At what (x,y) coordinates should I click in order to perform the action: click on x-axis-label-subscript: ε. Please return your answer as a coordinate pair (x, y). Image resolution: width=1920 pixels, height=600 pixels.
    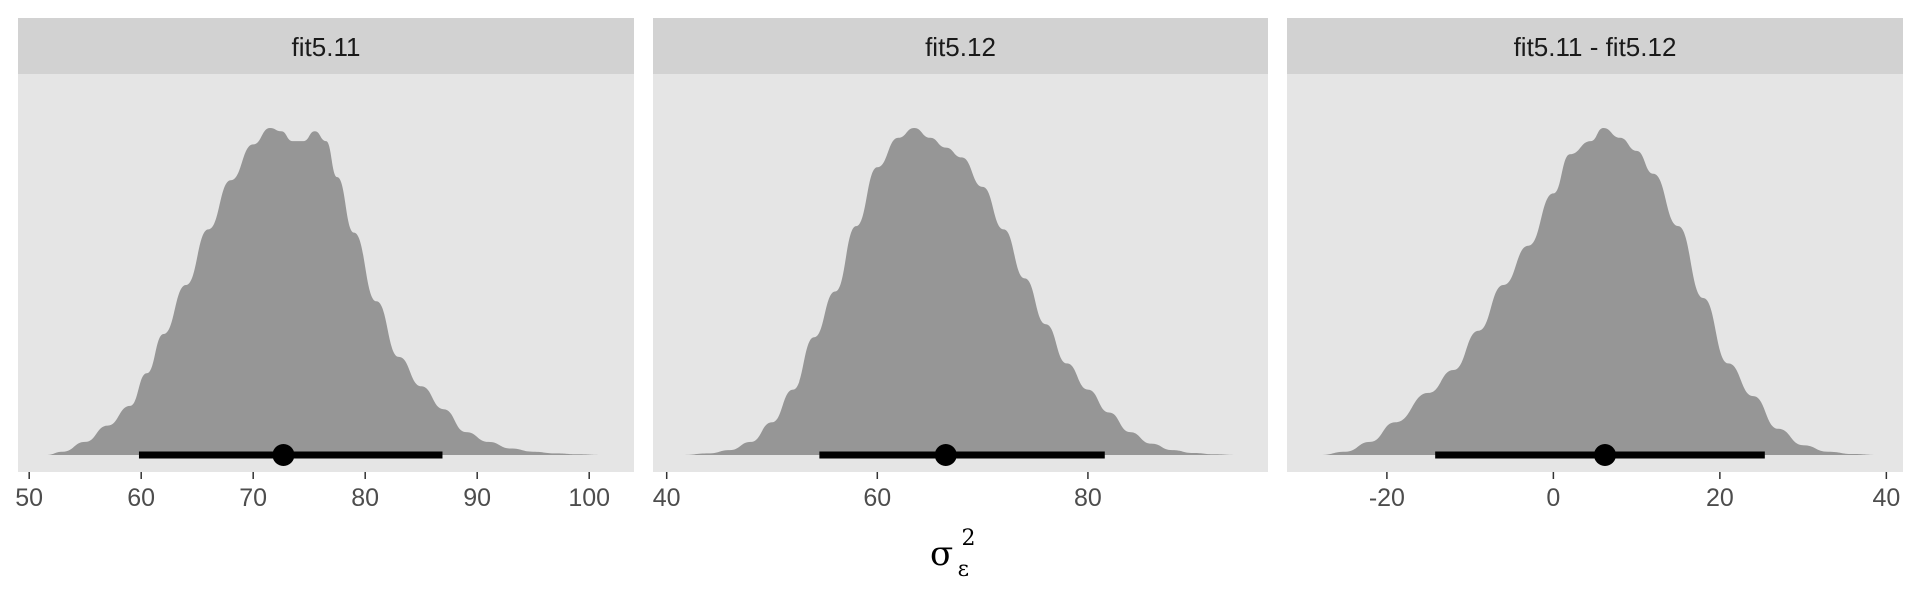
    Looking at the image, I should click on (963, 569).